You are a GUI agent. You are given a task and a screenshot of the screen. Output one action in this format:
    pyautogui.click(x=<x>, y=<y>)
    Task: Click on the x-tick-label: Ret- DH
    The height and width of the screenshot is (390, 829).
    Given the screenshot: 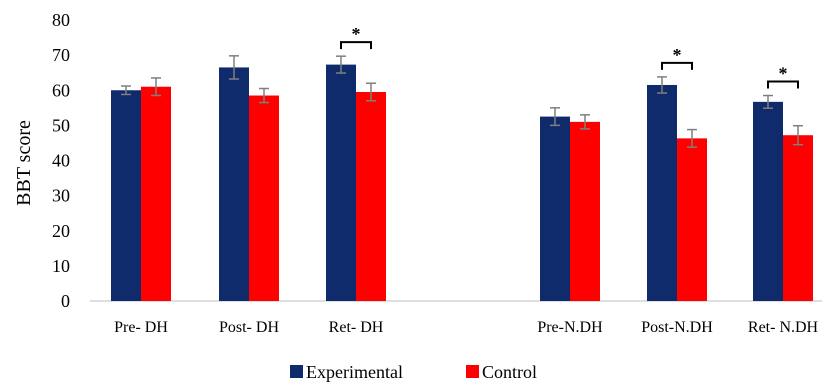 What is the action you would take?
    pyautogui.click(x=356, y=327)
    